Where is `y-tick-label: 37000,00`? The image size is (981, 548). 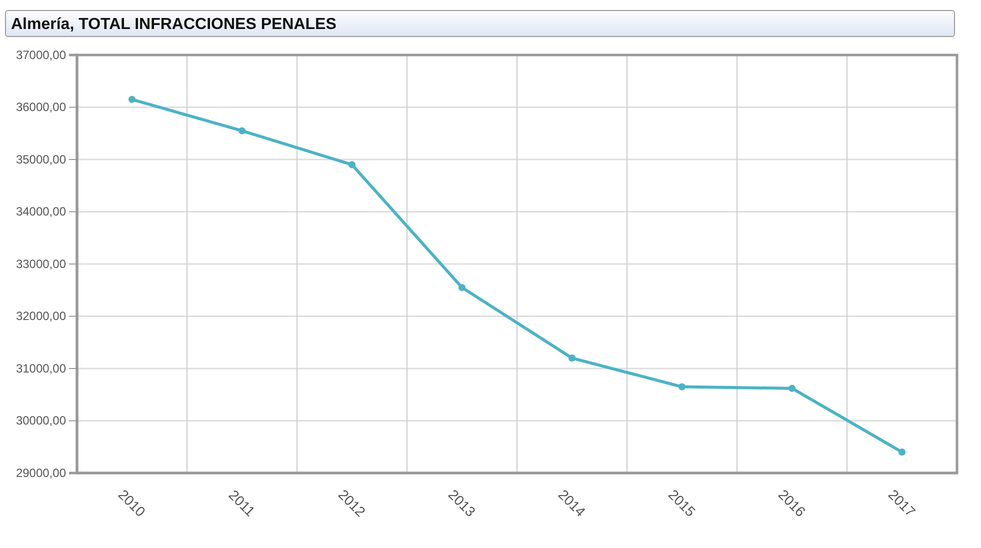
y-tick-label: 37000,00 is located at coordinates (41, 55).